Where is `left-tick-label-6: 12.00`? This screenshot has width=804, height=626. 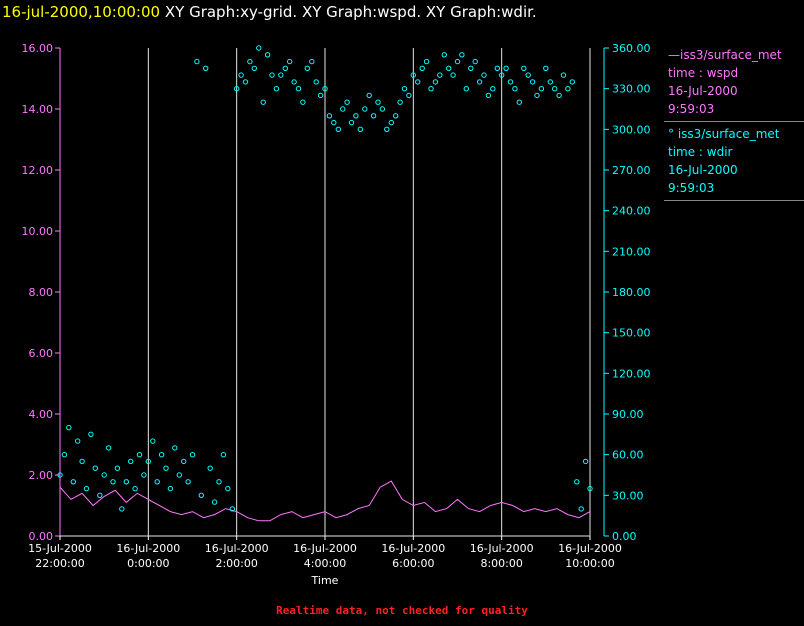 left-tick-label-6: 12.00 is located at coordinates (38, 170).